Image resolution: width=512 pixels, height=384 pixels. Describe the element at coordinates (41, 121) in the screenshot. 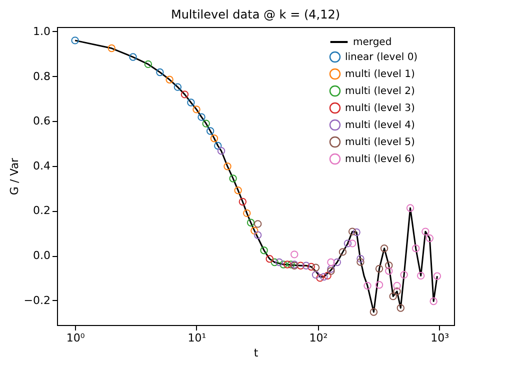

I see `y-tick-label: 0.6` at that location.